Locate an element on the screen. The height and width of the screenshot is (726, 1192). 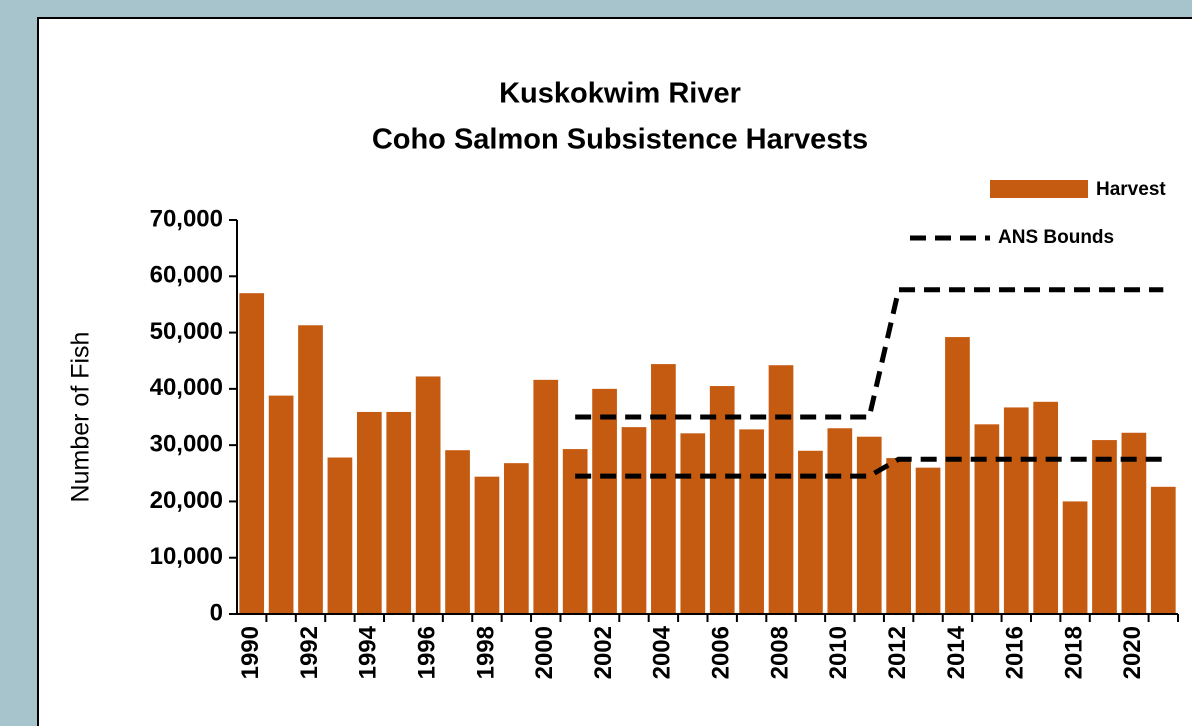
chart-title: Kuskokwim River is located at coordinates (620, 94).